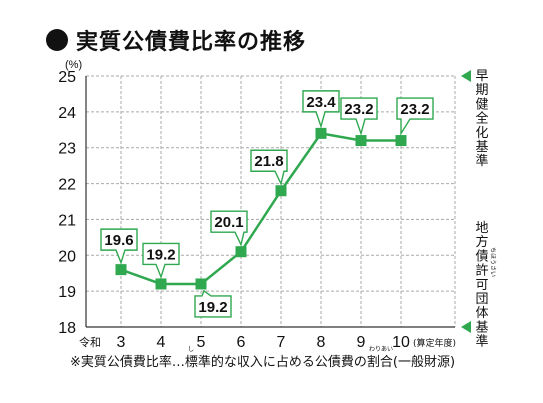  Describe the element at coordinates (481, 313) in the screenshot. I see `threshold-label-char: 体` at that location.